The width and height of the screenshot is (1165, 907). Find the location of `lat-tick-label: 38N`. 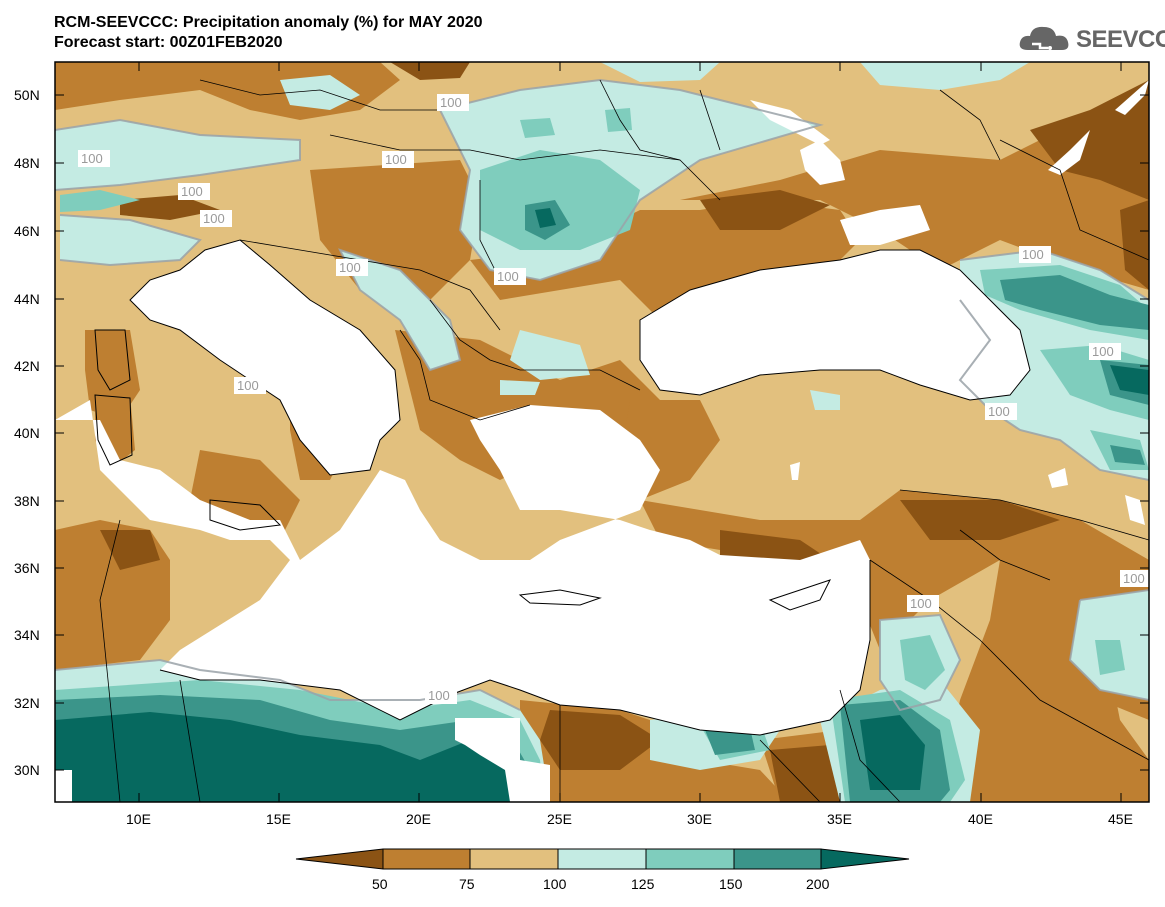

lat-tick-label: 38N is located at coordinates (27, 501).